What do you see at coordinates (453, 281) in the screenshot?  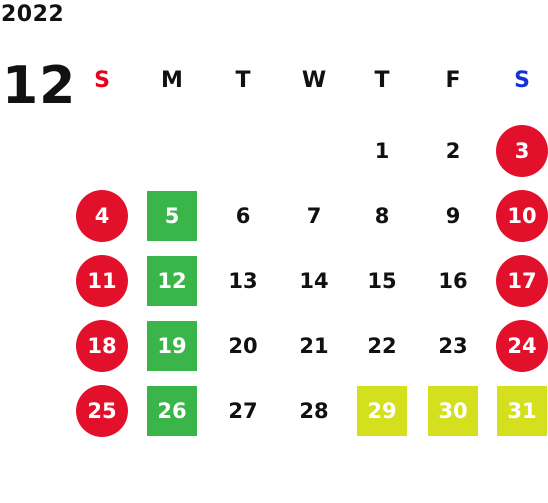 I see `day-cell-16: 16` at bounding box center [453, 281].